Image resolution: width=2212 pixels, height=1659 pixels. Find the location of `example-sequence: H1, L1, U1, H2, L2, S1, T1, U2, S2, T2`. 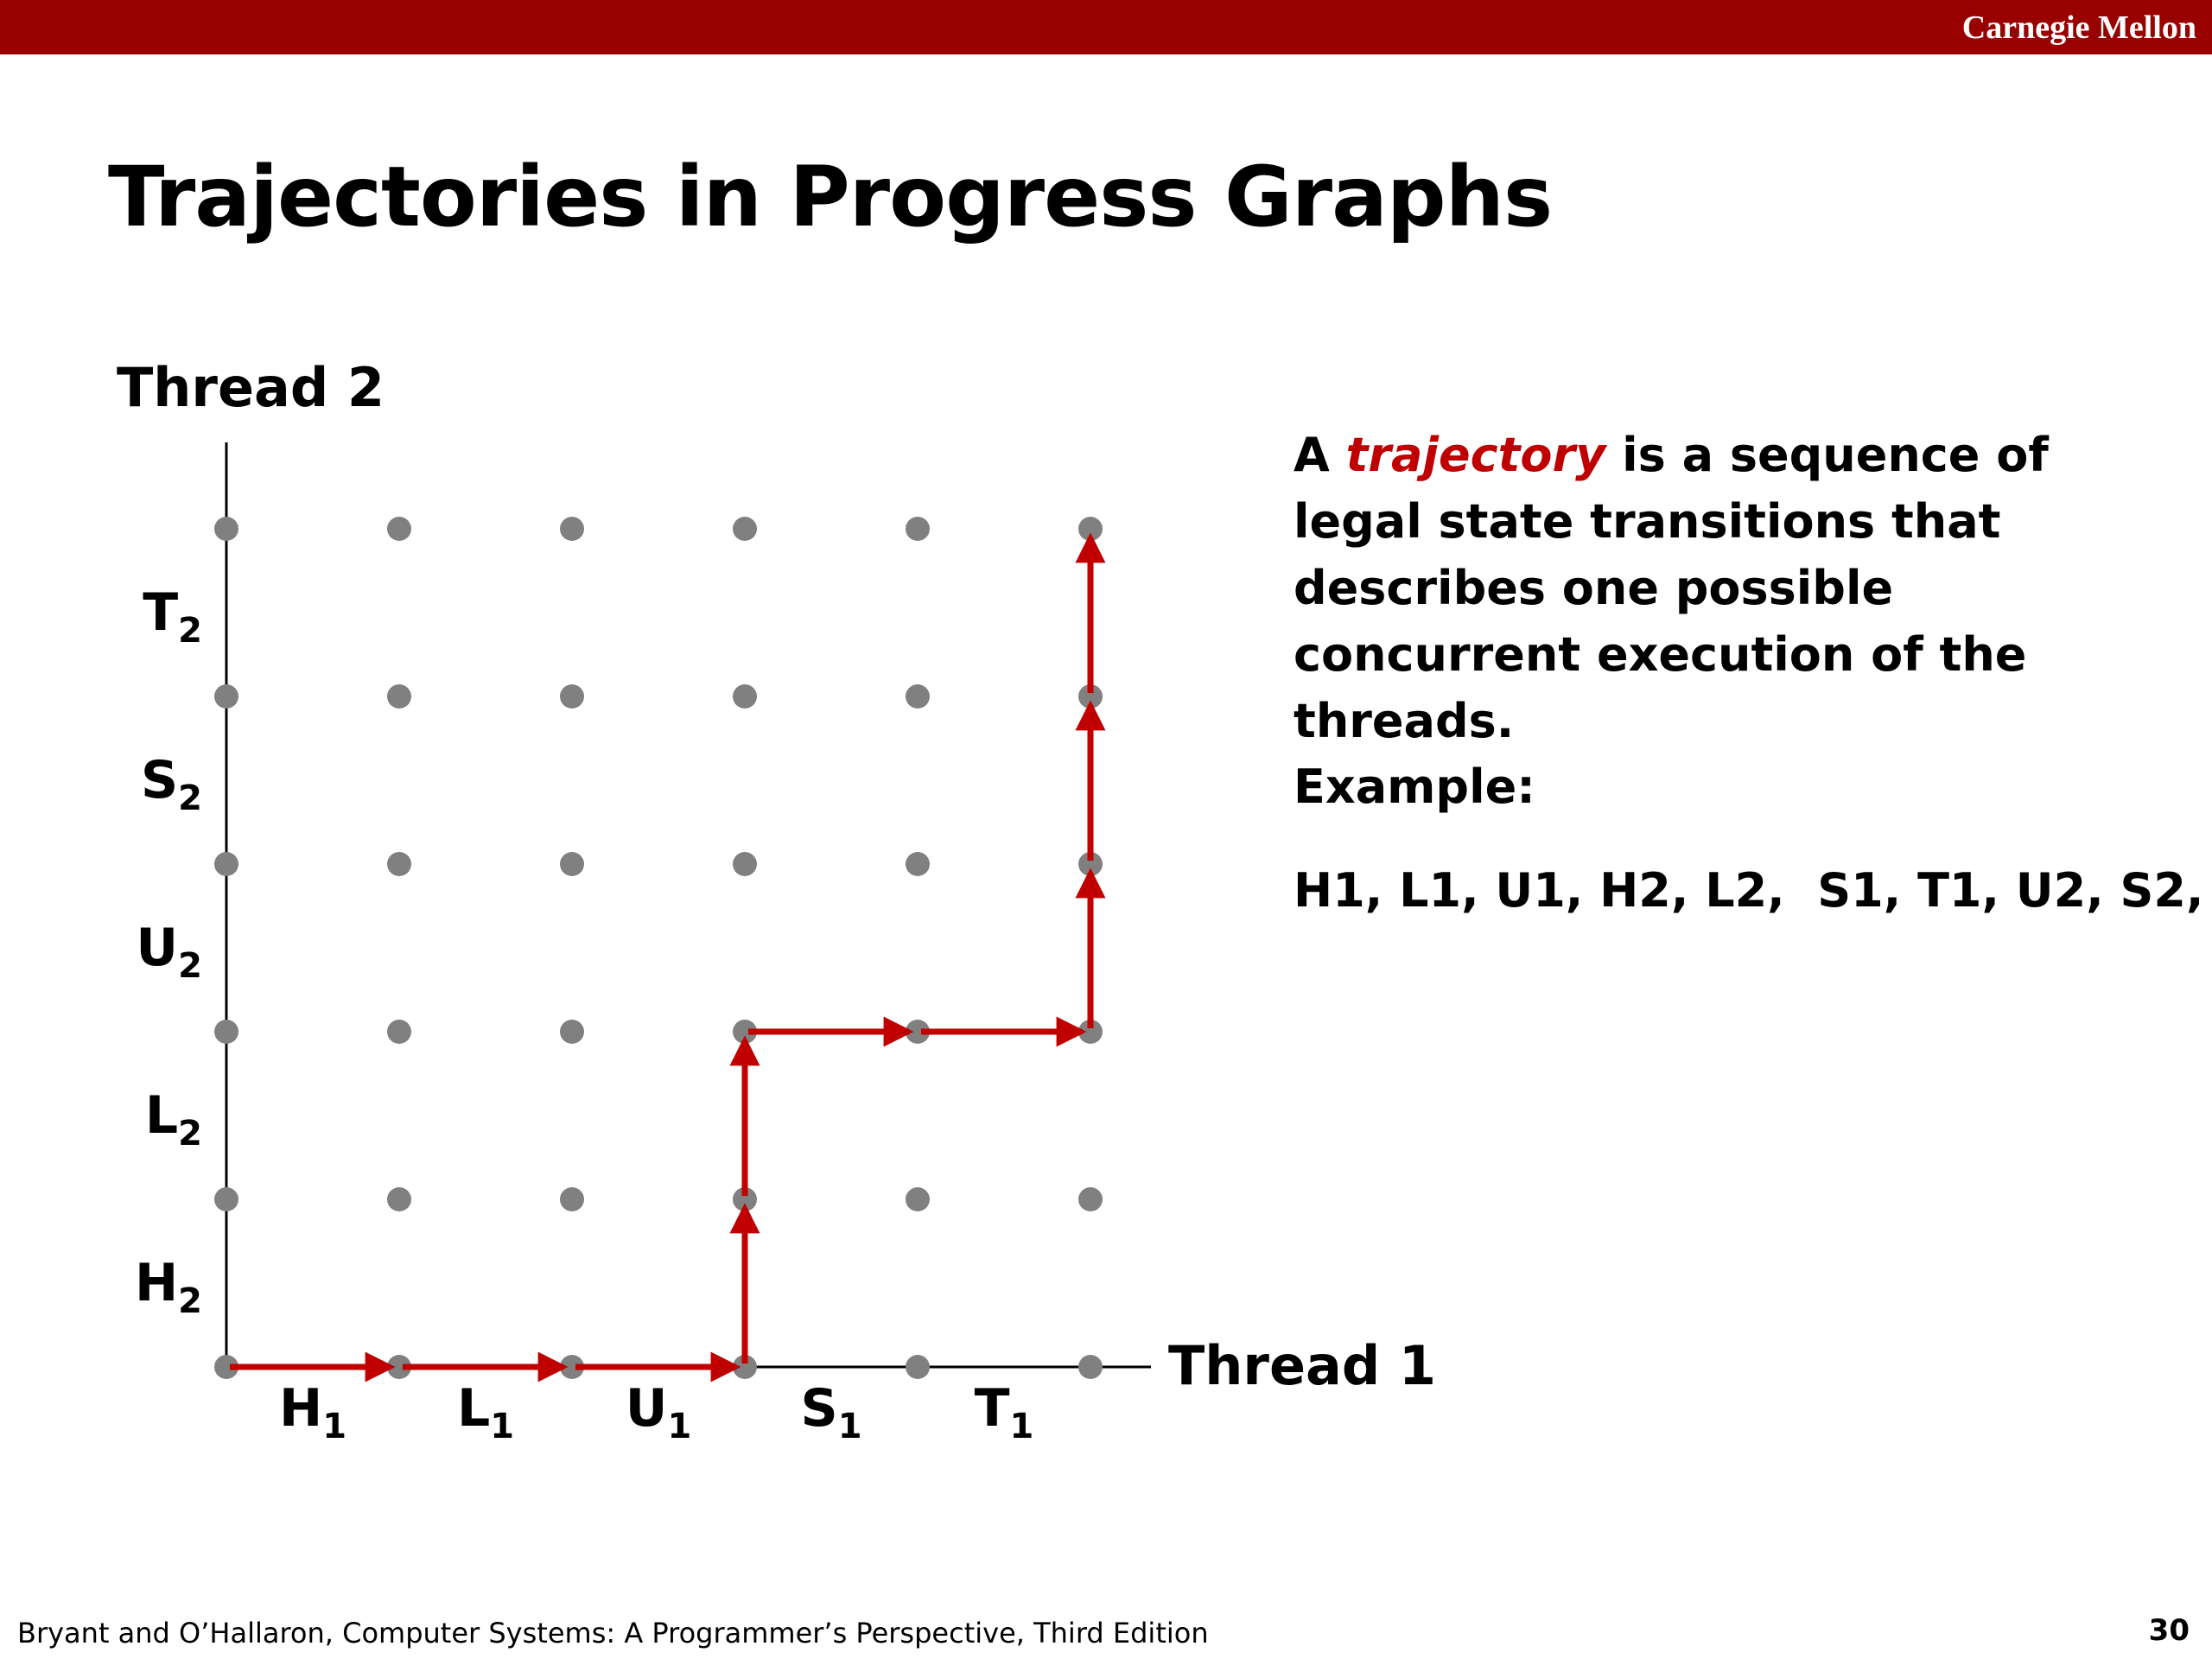

example-sequence: H1, L1, U1, H2, L2, S1, T1, U2, S2, T2 is located at coordinates (1753, 890).